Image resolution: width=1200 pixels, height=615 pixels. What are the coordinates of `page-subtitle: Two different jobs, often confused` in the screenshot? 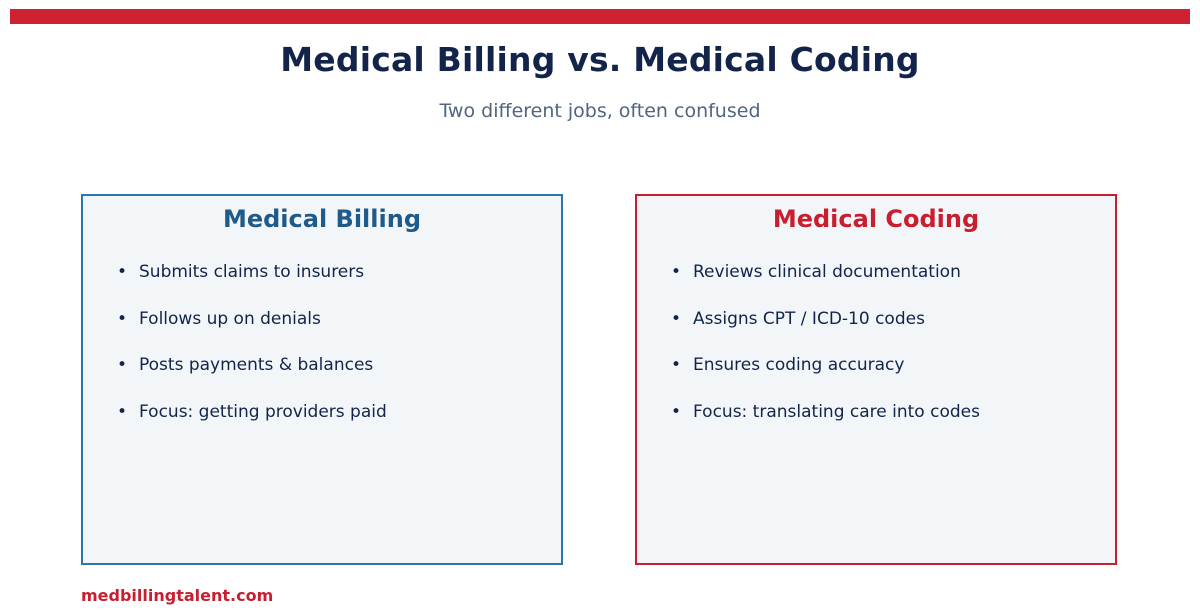 It's located at (600, 111).